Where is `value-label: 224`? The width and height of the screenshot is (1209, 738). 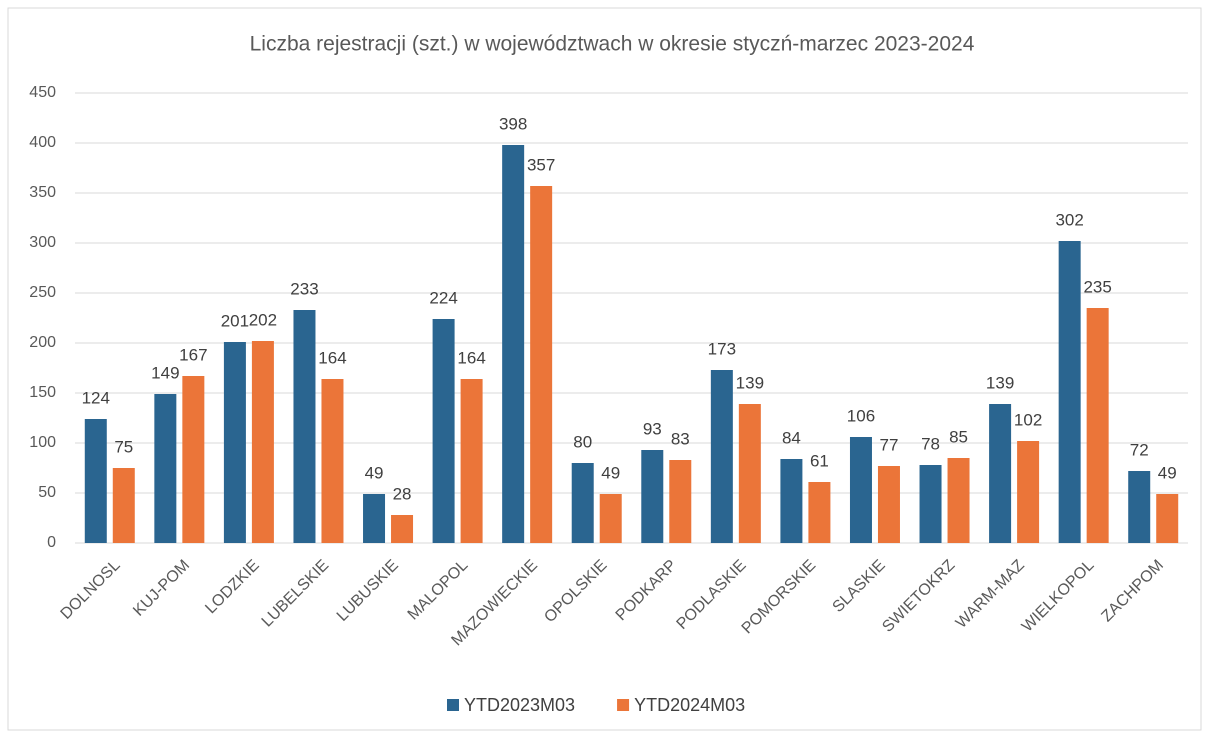 value-label: 224 is located at coordinates (443, 297).